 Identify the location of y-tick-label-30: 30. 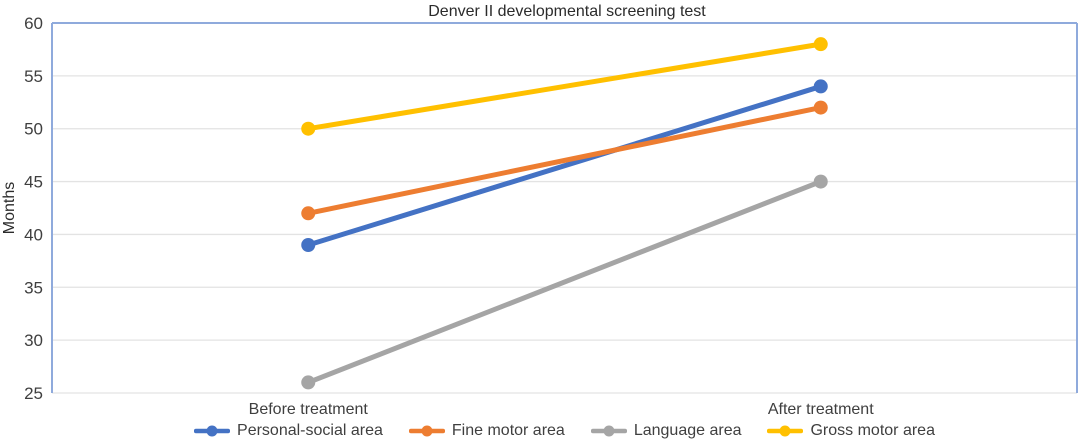
(33, 340).